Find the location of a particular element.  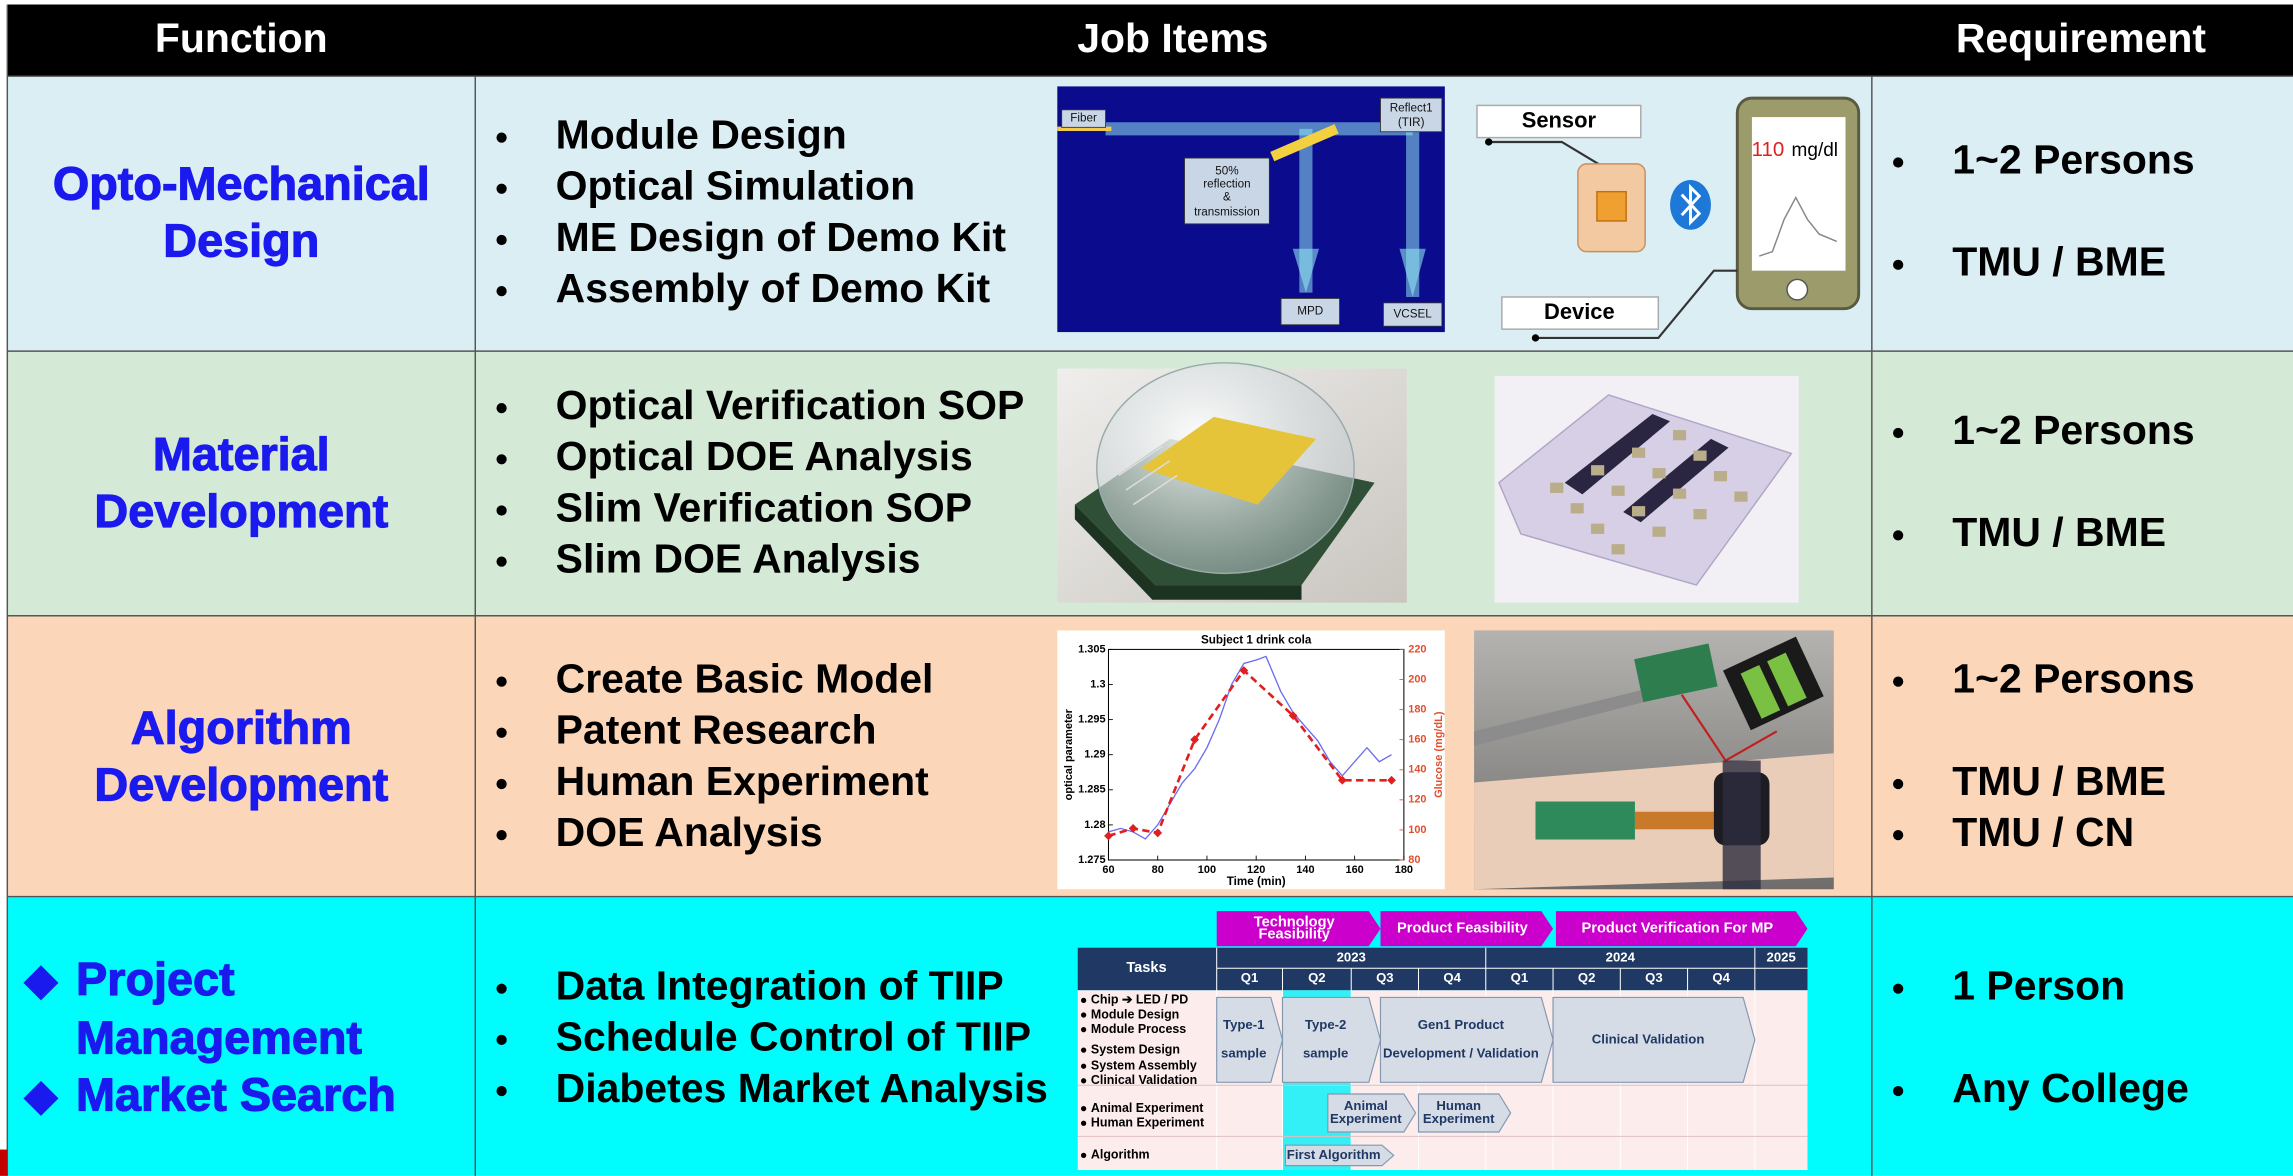

sensor-board is located at coordinates (1676, 673).